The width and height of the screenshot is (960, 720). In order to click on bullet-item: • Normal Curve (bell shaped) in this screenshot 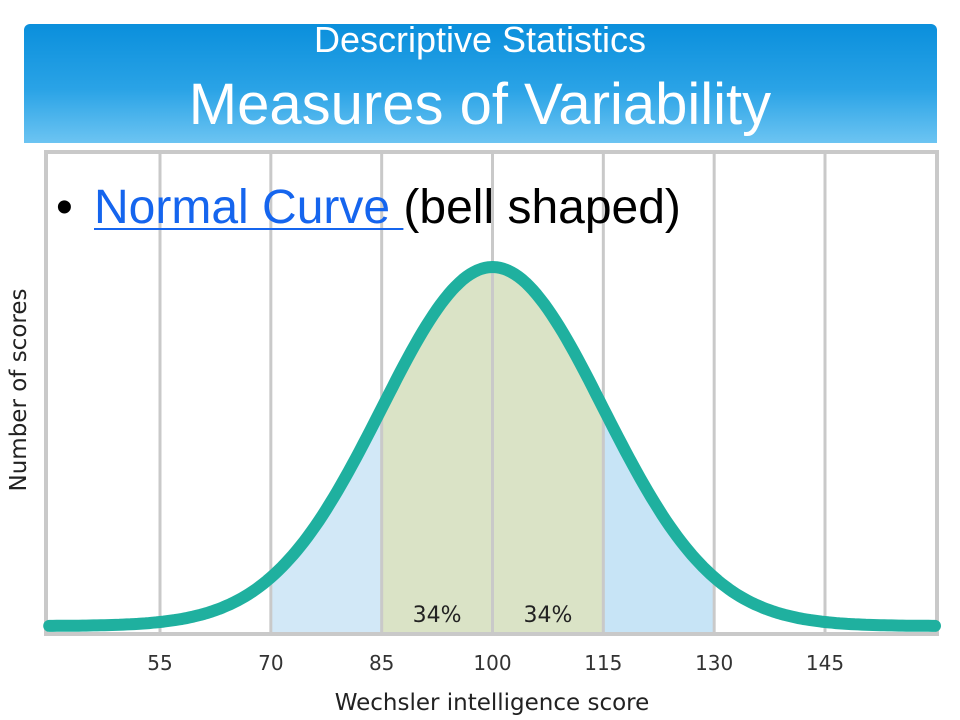, I will do `click(368, 208)`.